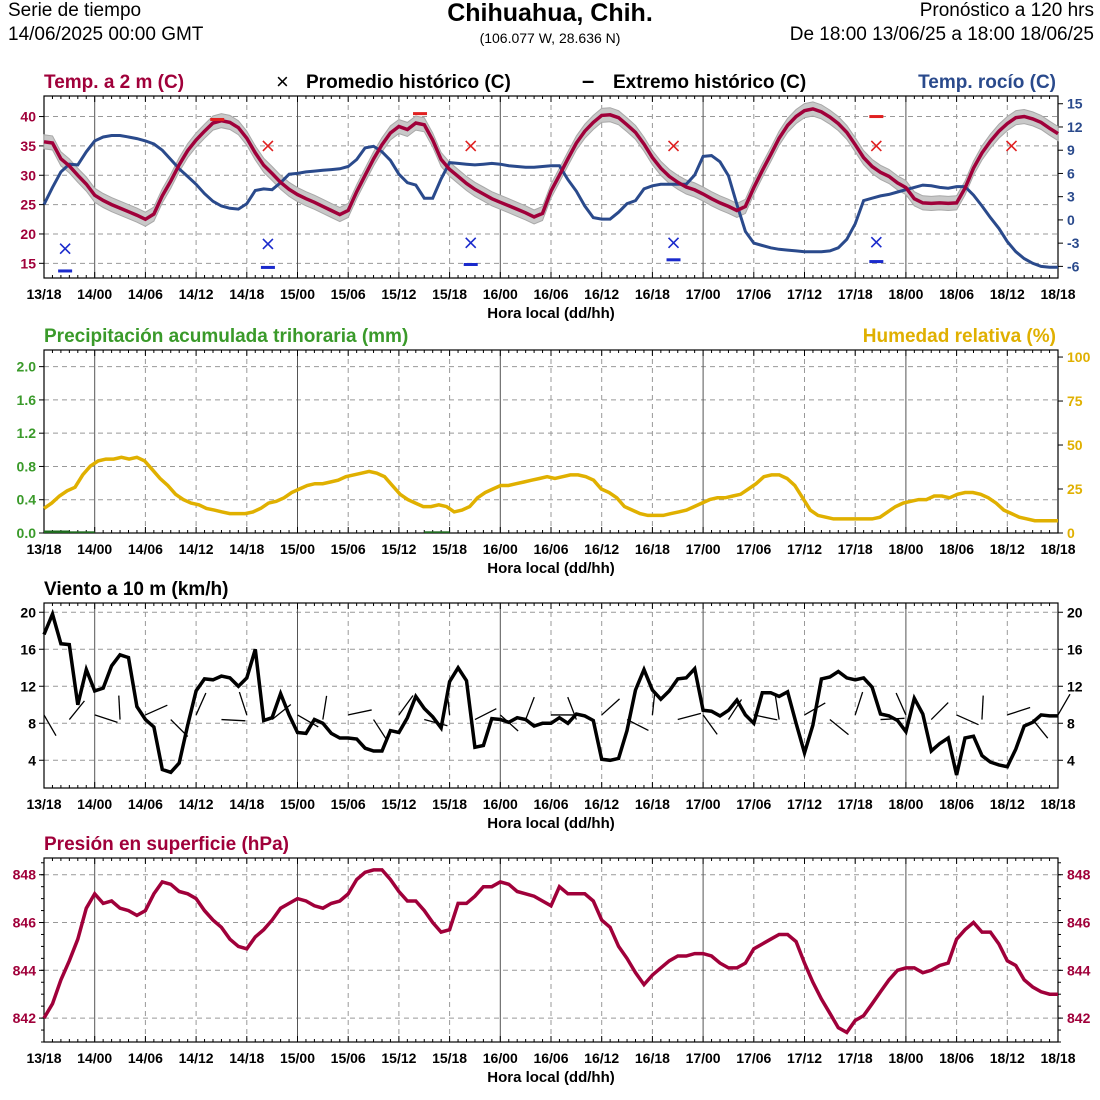 Image resolution: width=1100 pixels, height=1100 pixels. I want to click on header-right-line2: De 18:00 13/06/25 a 18:00 18/06/25, so click(942, 34).